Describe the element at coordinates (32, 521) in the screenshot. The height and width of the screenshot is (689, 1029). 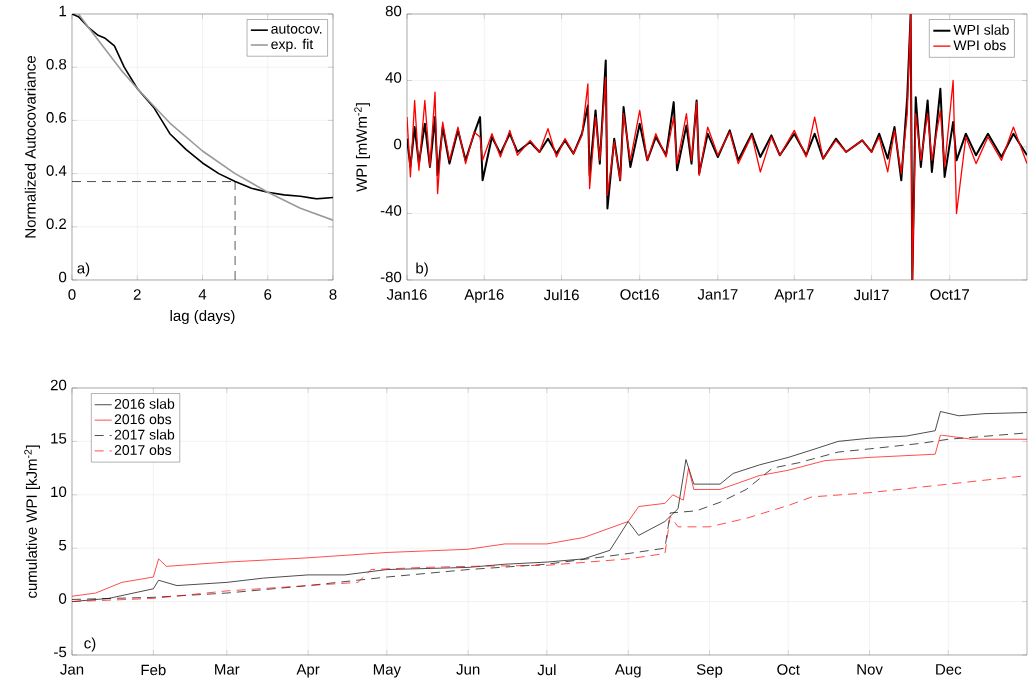
I see `y-axis-title: cumulative WPI [kJm$^{-2}$]` at that location.